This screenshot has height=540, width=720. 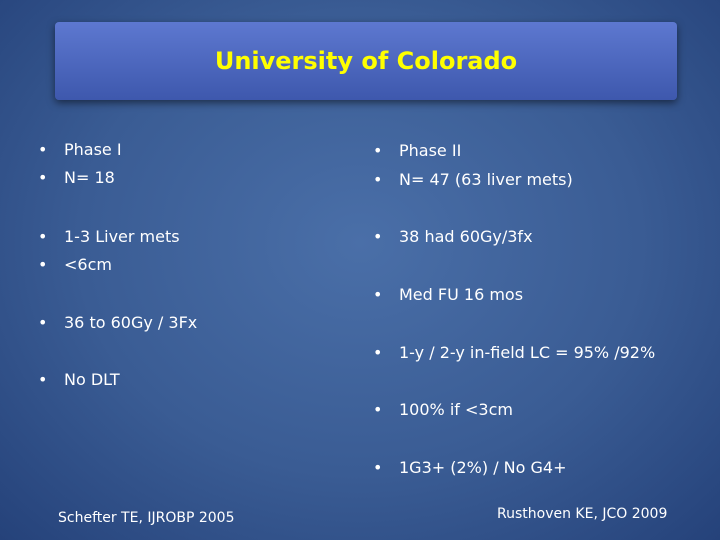 What do you see at coordinates (75, 264) in the screenshot?
I see `bullet: <6cm` at bounding box center [75, 264].